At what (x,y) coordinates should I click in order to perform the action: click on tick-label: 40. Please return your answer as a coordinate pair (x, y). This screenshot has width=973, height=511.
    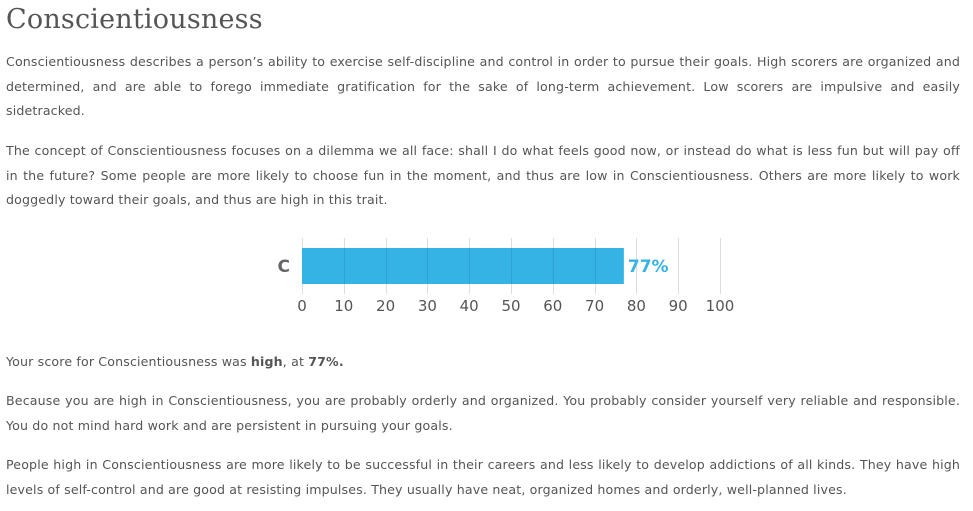
    Looking at the image, I should click on (469, 306).